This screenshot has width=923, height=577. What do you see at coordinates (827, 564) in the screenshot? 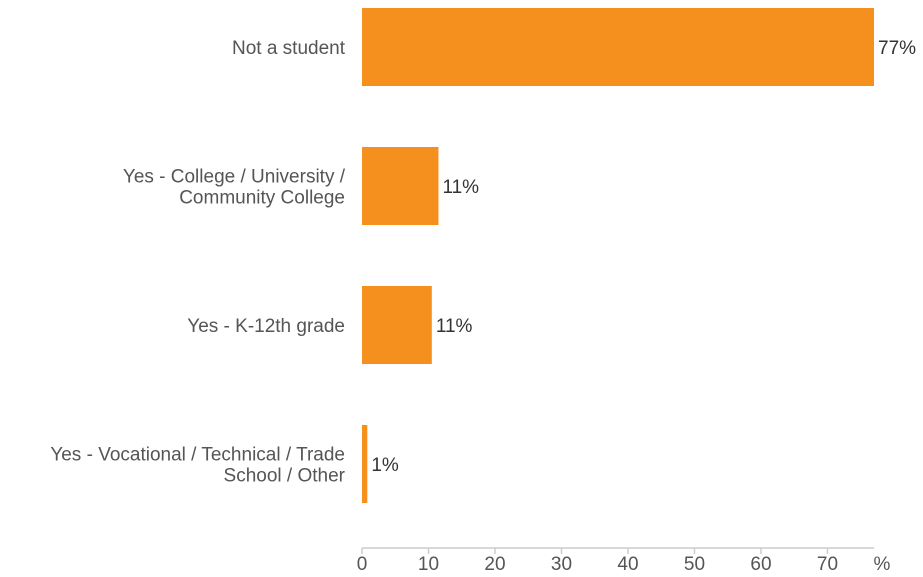
I see `x-tick-label: 70` at bounding box center [827, 564].